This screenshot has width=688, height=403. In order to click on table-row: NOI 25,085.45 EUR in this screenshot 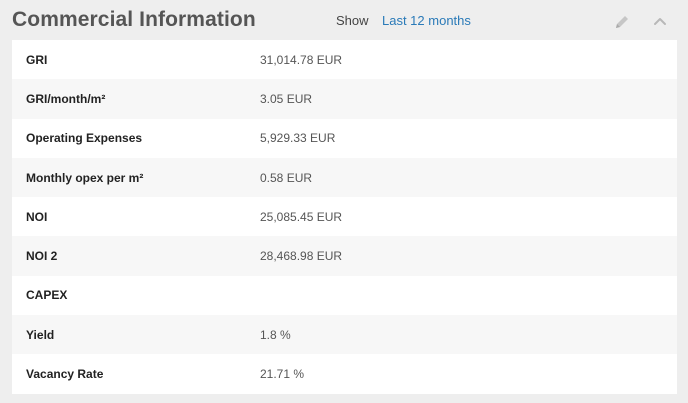, I will do `click(344, 217)`.